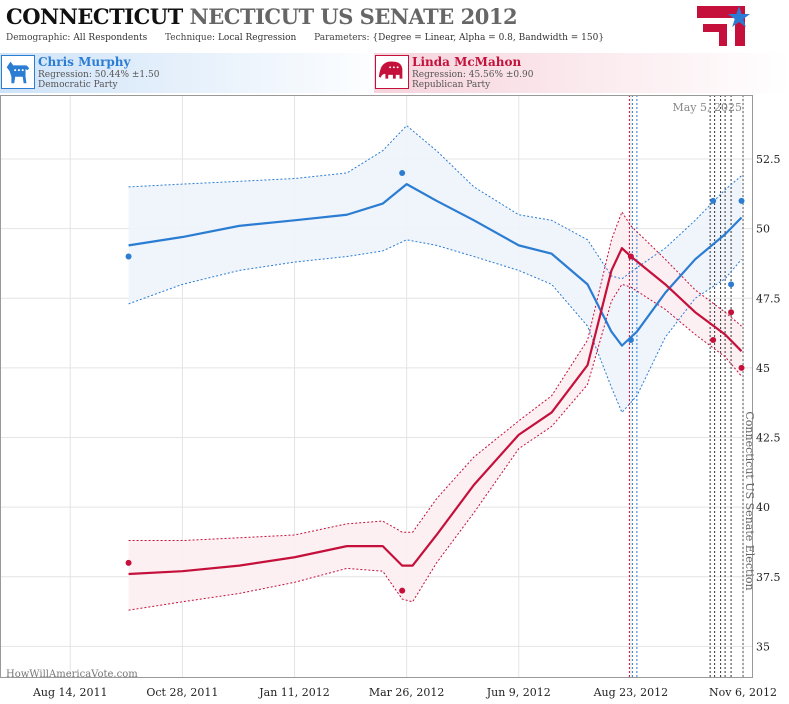  I want to click on y-tick-label: 35, so click(763, 646).